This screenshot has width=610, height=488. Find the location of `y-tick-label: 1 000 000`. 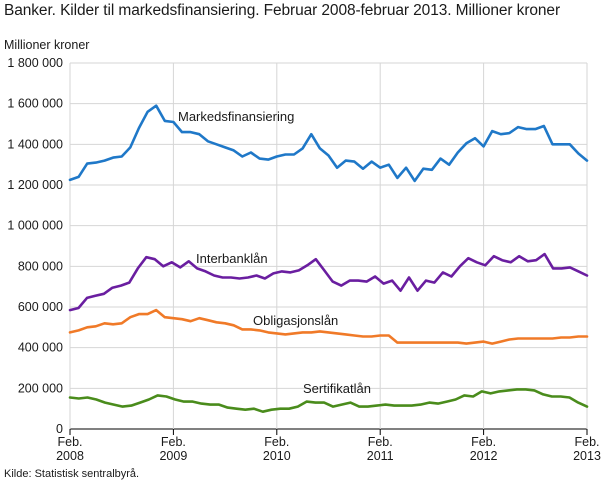

y-tick-label: 1 000 000 is located at coordinates (35, 226).